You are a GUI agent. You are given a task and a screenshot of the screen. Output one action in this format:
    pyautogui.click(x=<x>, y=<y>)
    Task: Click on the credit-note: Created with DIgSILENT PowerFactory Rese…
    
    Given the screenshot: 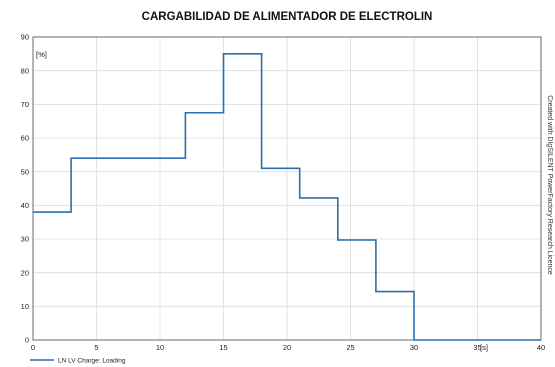 What is the action you would take?
    pyautogui.click(x=549, y=185)
    